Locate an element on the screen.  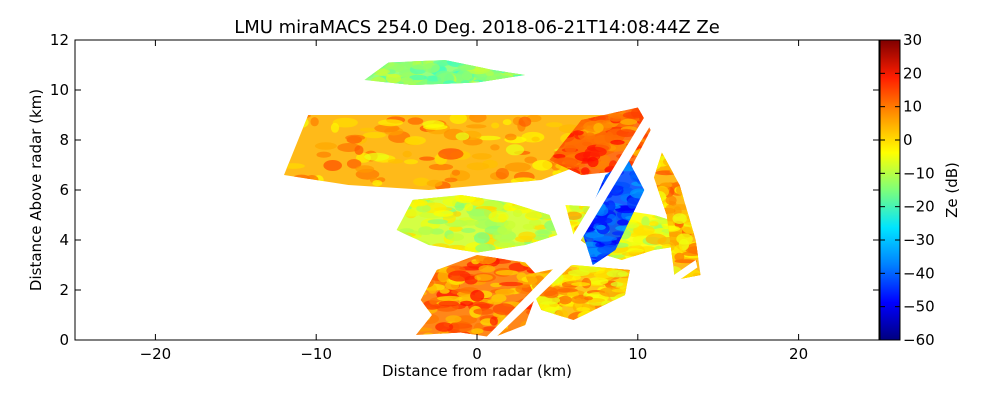
colorbar is located at coordinates (890, 190).